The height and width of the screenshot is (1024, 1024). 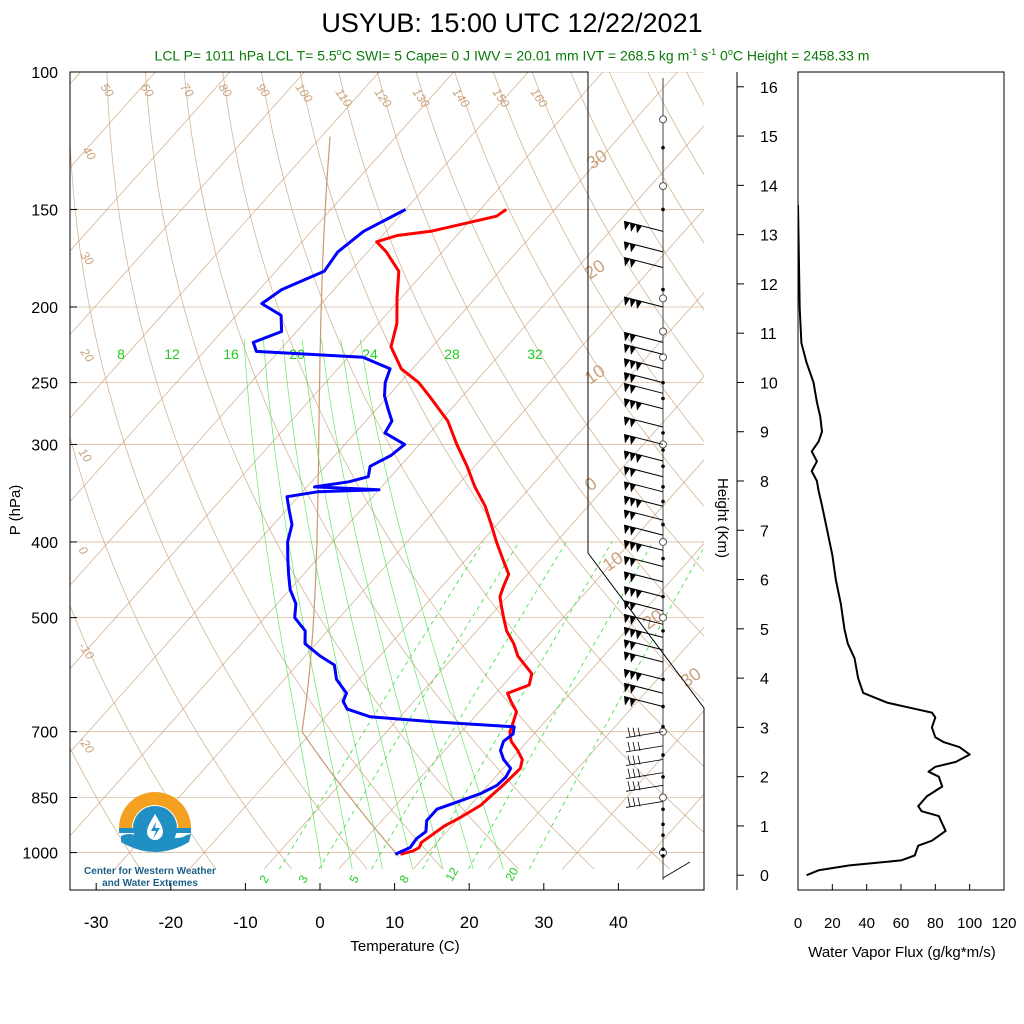 What do you see at coordinates (231, 354) in the screenshot?
I see `mixing-ratio-label: 16` at bounding box center [231, 354].